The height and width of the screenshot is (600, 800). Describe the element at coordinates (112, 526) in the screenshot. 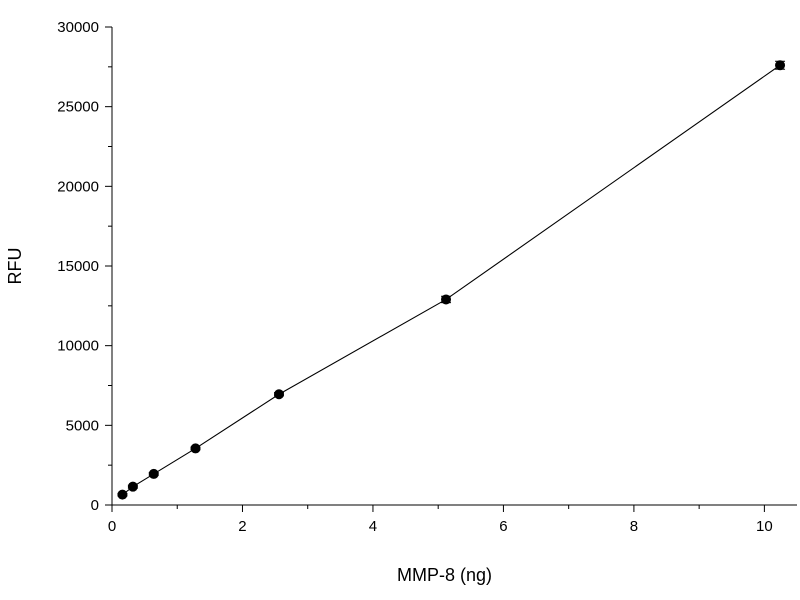

I see `x-tick-label: 0` at that location.